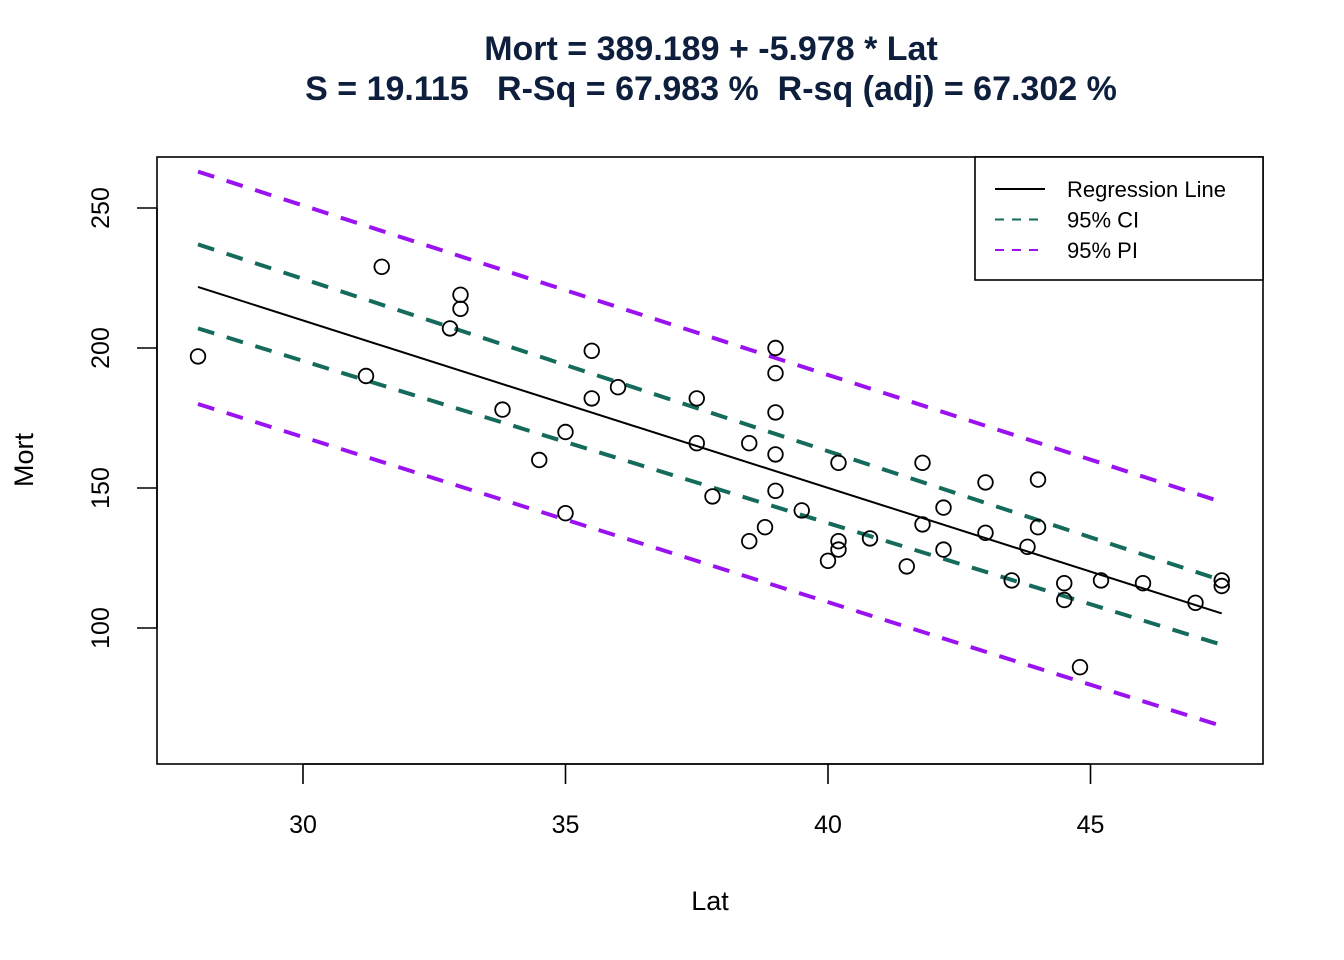  I want to click on chart-title: Mort = 389.189 + -5.978 * Lat, so click(711, 49).